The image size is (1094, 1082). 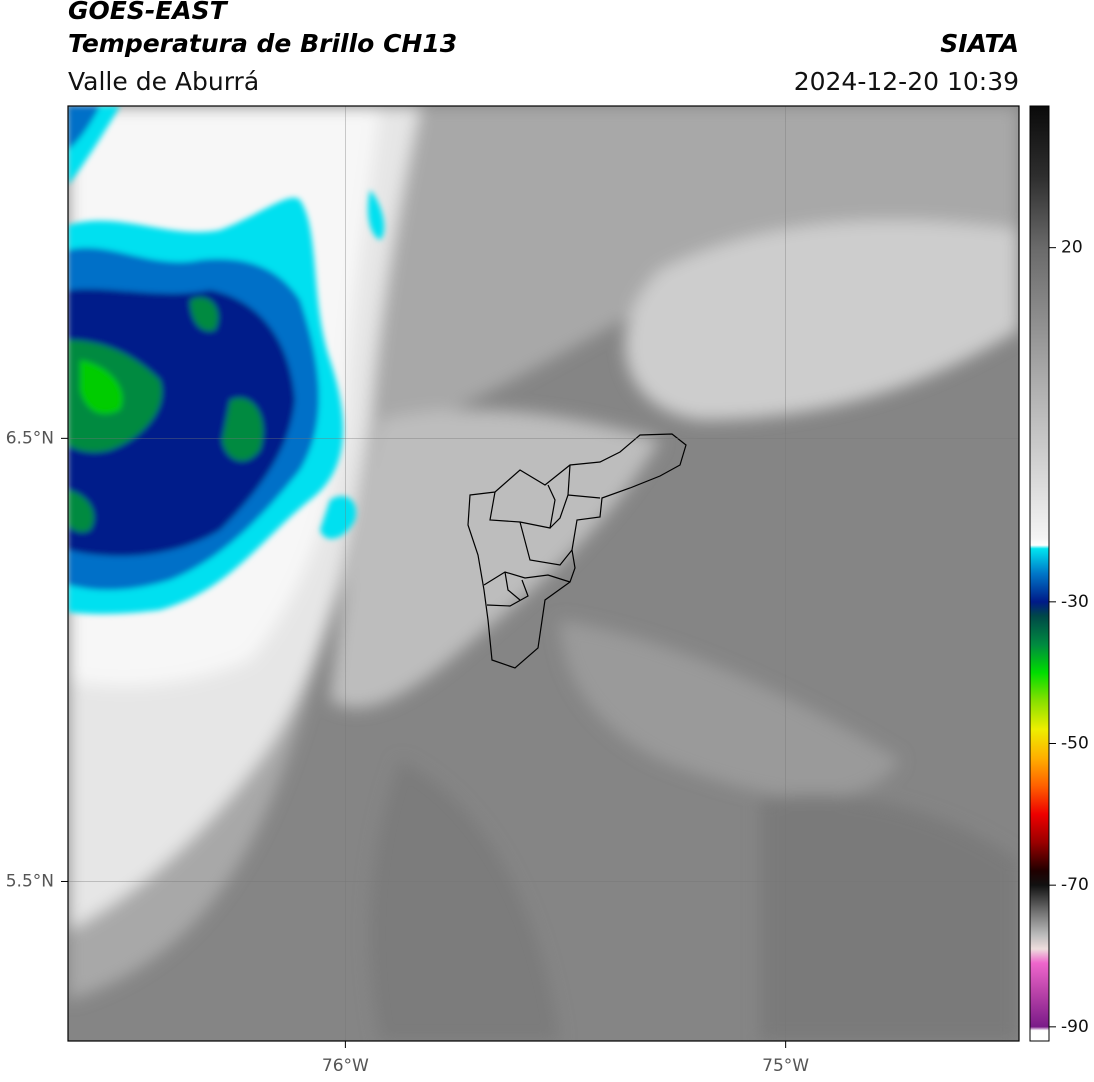 I want to click on colorbar-tick-label: -50, so click(x=1075, y=744).